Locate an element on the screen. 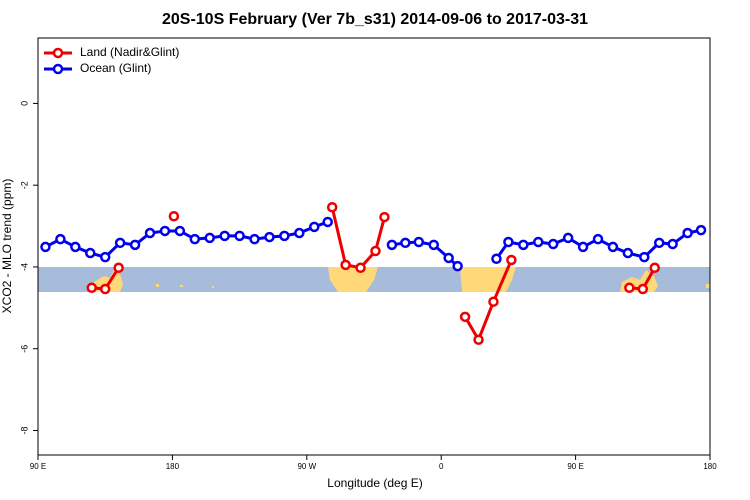 The height and width of the screenshot is (500, 750). x-tick-label: 90 W is located at coordinates (306, 466).